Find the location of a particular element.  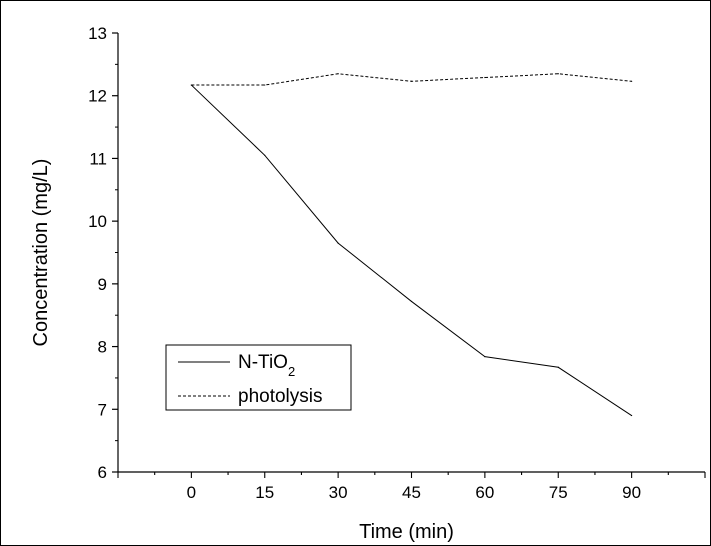

x-axis-title: Time (min) is located at coordinates (406, 532).